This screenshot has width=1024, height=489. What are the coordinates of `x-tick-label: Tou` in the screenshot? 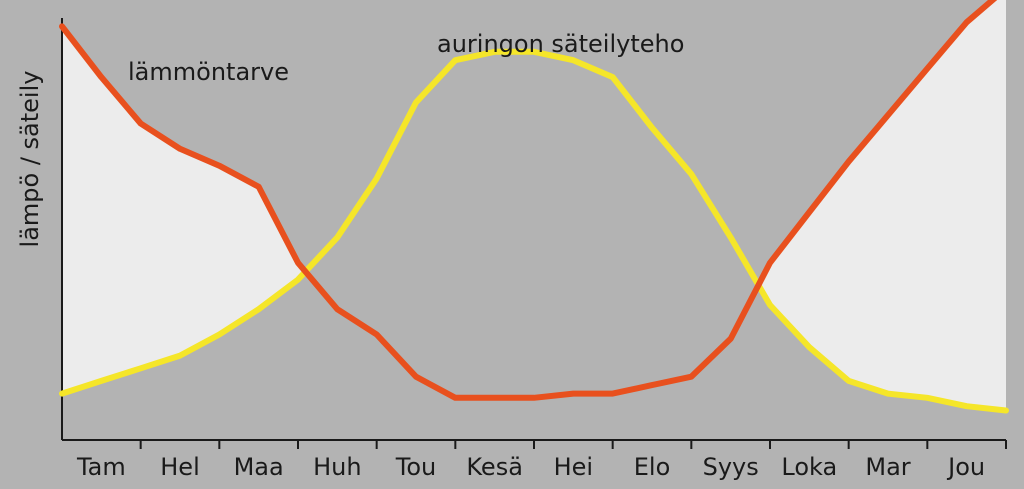 It's located at (415, 467).